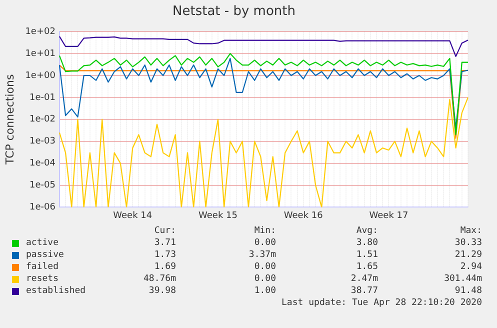 The image size is (497, 328). What do you see at coordinates (42, 267) in the screenshot?
I see `legend-label: failed` at bounding box center [42, 267].